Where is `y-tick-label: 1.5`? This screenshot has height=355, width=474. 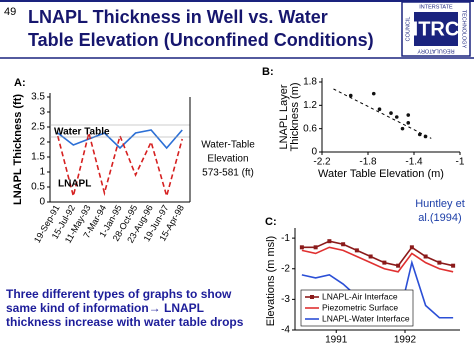 y-tick-label: 1.5 is located at coordinates (38, 157).